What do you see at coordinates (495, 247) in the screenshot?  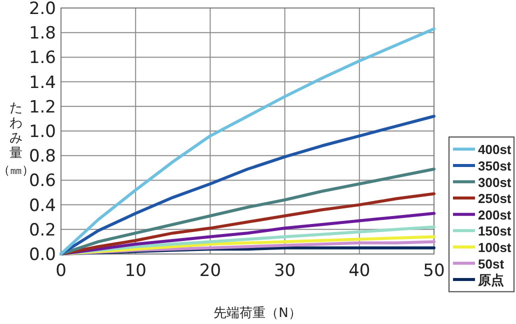 I see `legend-label: 100st` at bounding box center [495, 247].